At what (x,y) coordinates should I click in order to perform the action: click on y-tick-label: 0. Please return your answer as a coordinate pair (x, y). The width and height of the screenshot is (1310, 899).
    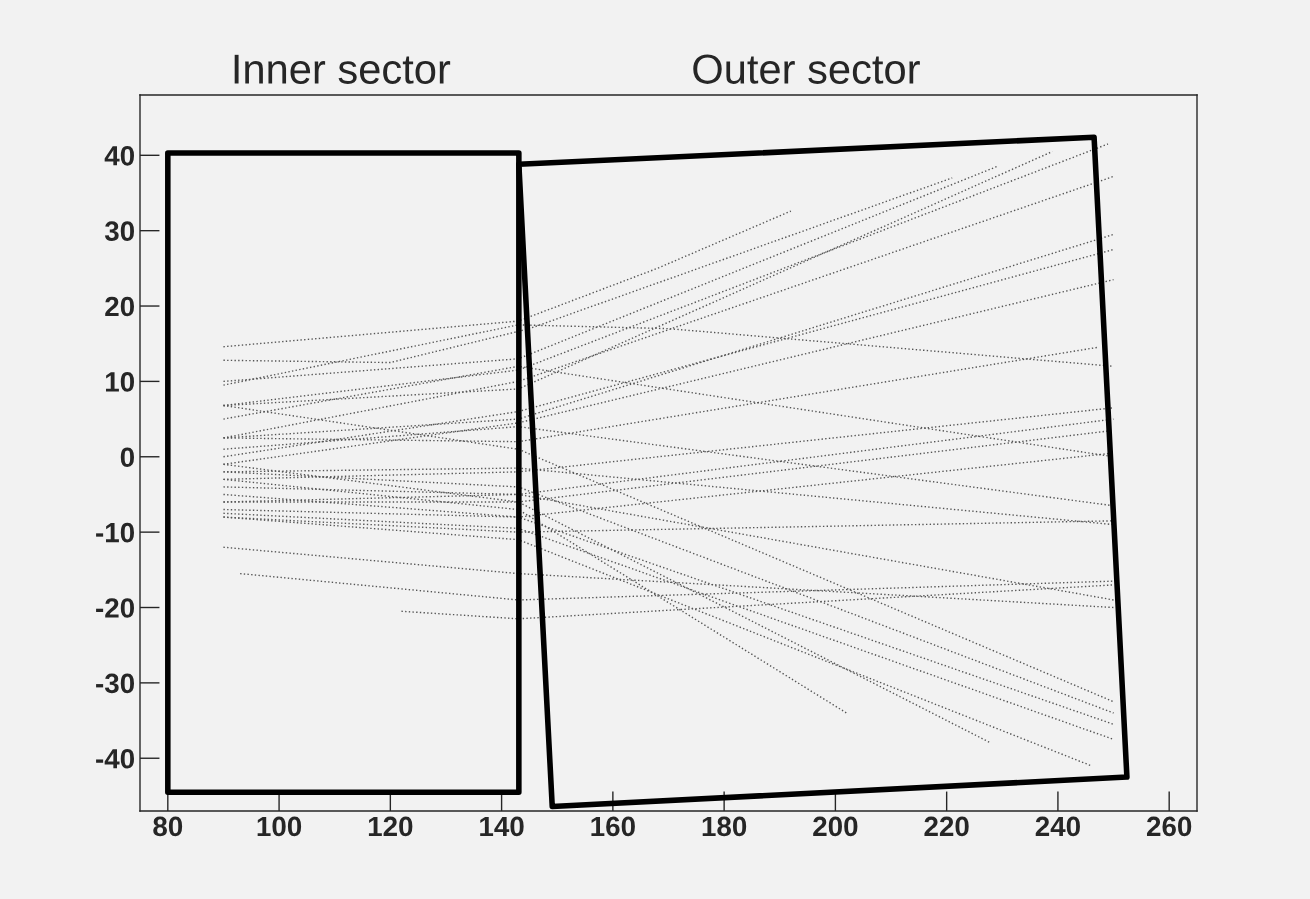
    Looking at the image, I should click on (127, 457).